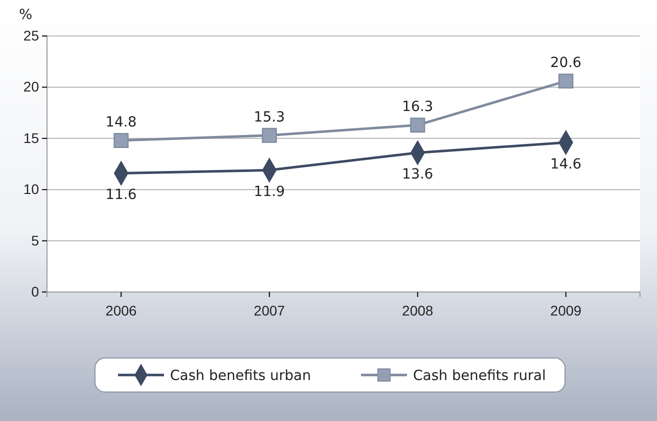 The image size is (657, 421). I want to click on x-tick-label: 2006, so click(121, 310).